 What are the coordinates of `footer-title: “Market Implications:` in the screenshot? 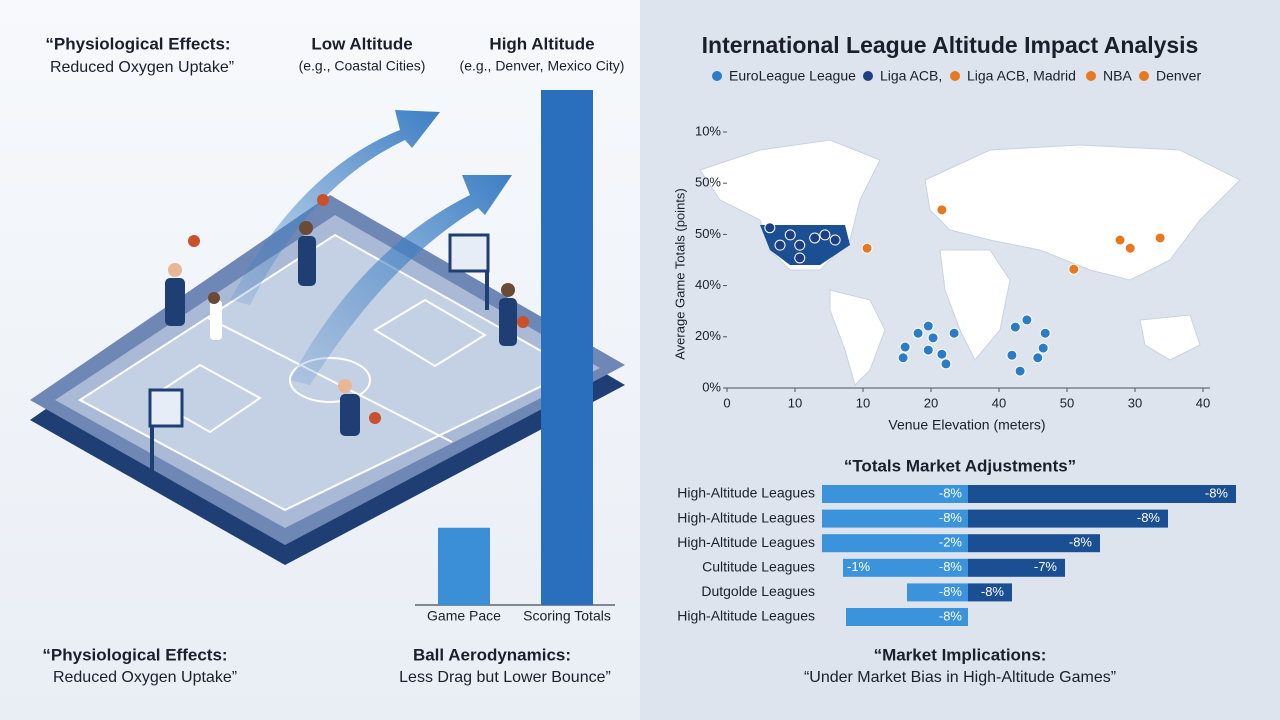 It's located at (960, 654).